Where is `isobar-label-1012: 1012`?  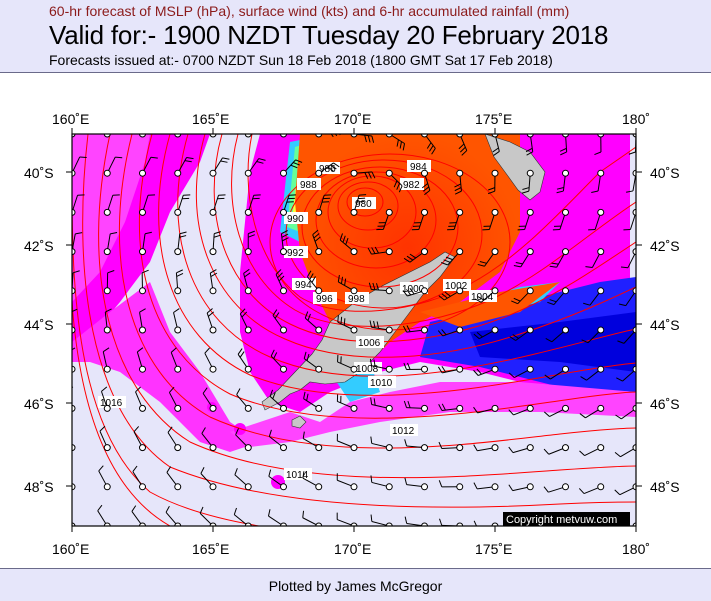 isobar-label-1012: 1012 is located at coordinates (403, 431).